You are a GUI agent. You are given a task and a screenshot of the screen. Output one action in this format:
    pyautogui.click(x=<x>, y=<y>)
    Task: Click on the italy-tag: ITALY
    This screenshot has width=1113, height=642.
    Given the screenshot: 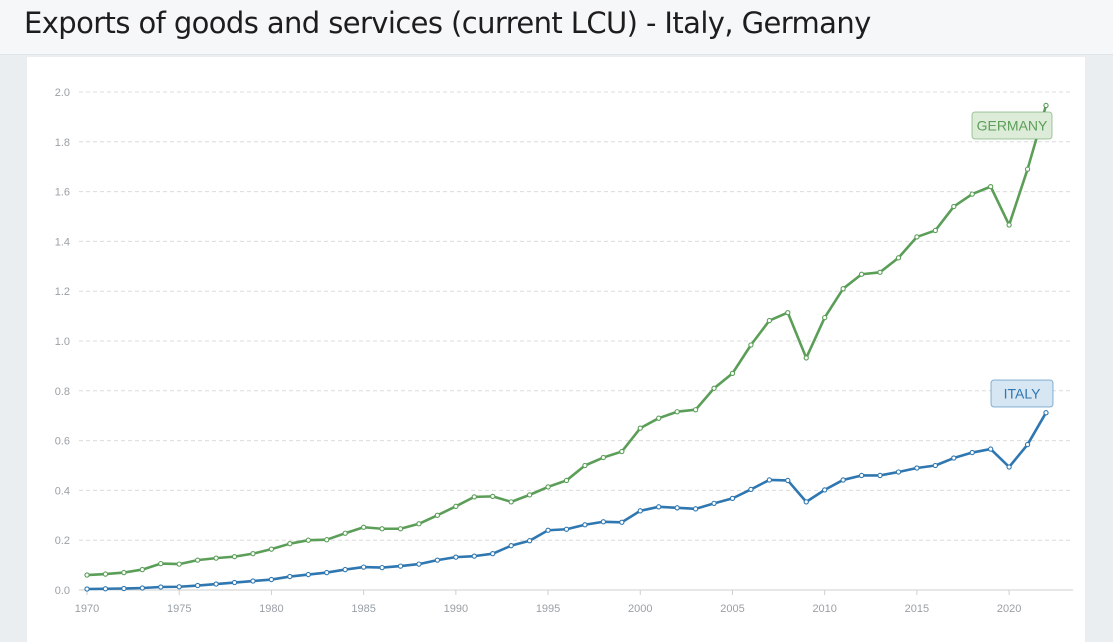 What is the action you would take?
    pyautogui.click(x=1022, y=393)
    